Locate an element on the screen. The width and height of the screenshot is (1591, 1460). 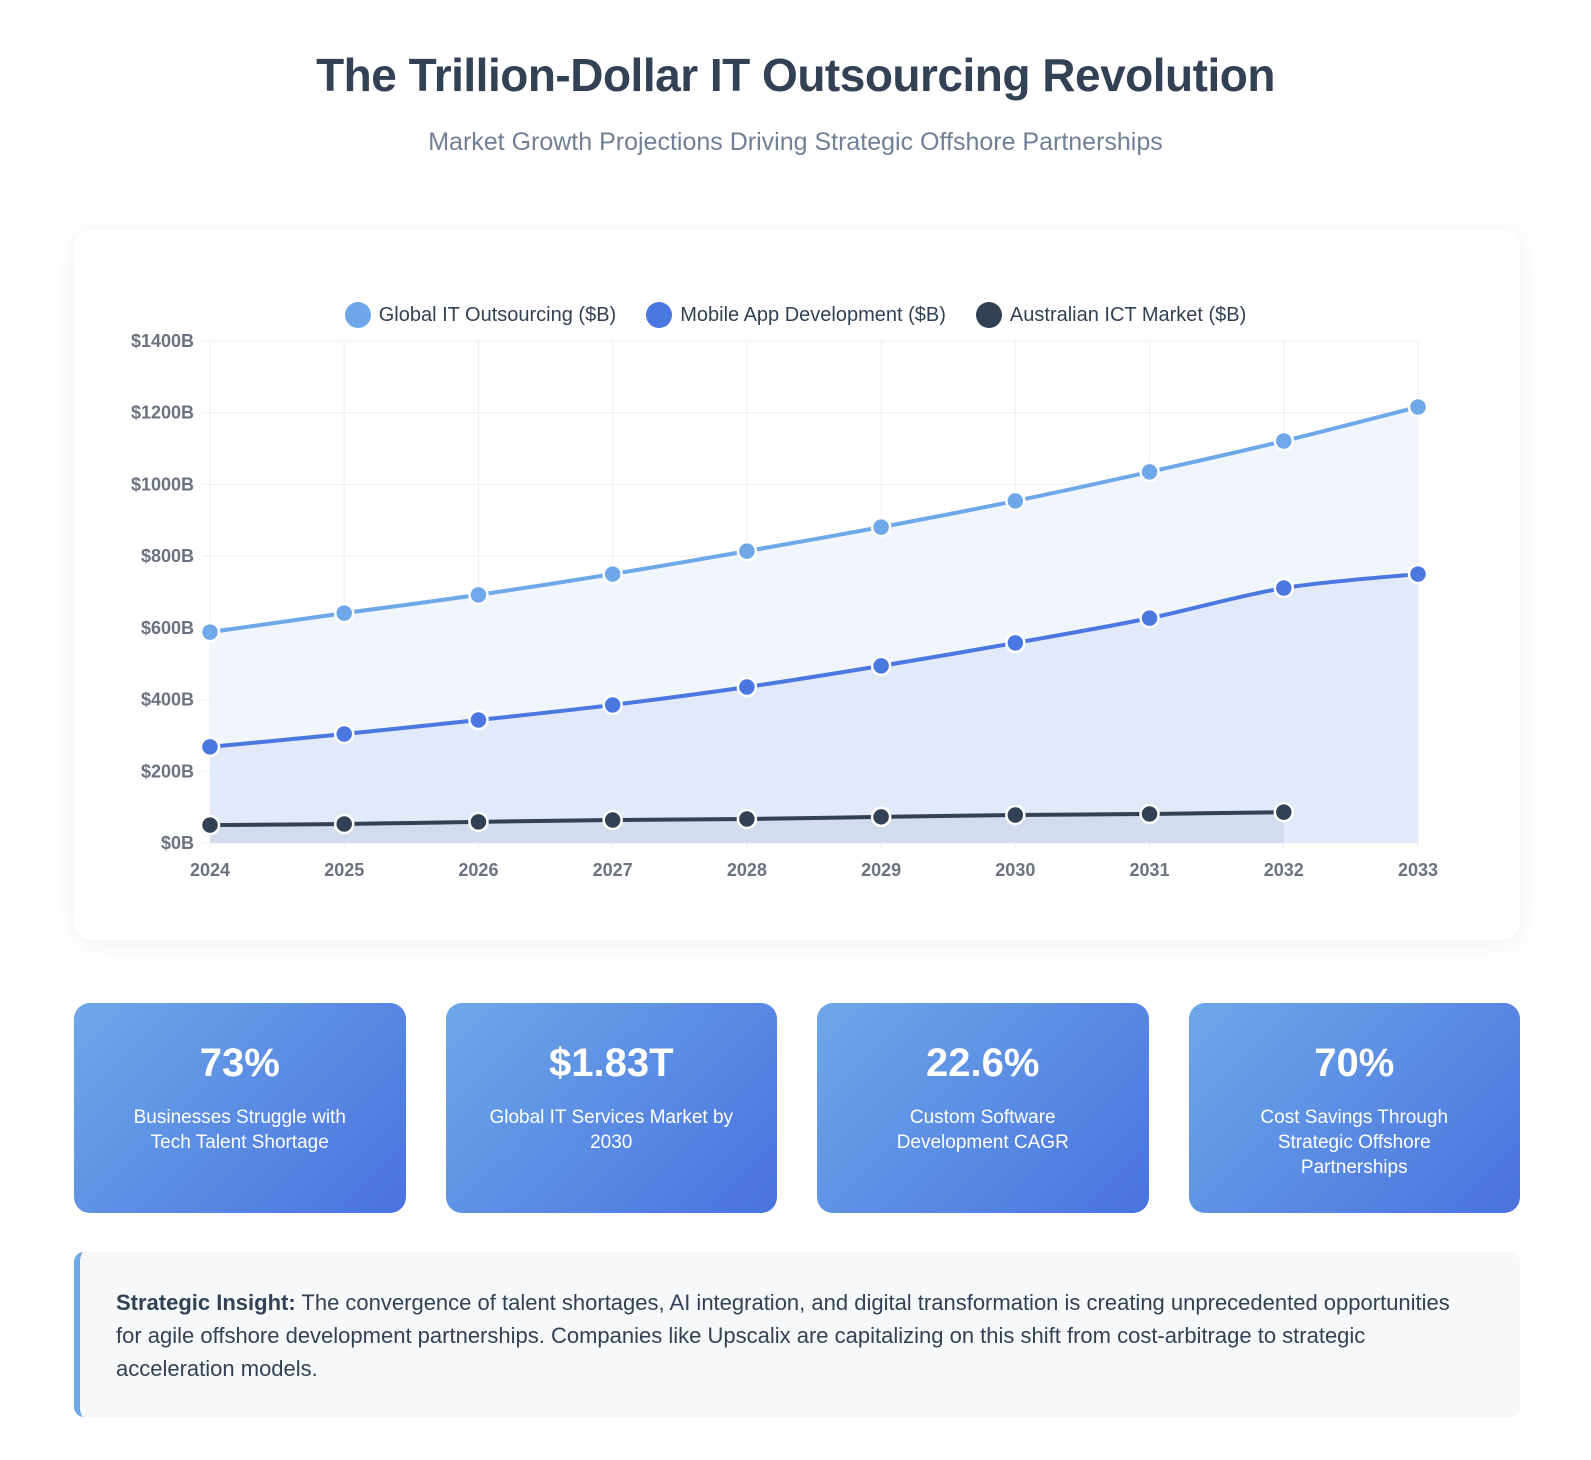
x-tick-label: 2027 is located at coordinates (613, 870).